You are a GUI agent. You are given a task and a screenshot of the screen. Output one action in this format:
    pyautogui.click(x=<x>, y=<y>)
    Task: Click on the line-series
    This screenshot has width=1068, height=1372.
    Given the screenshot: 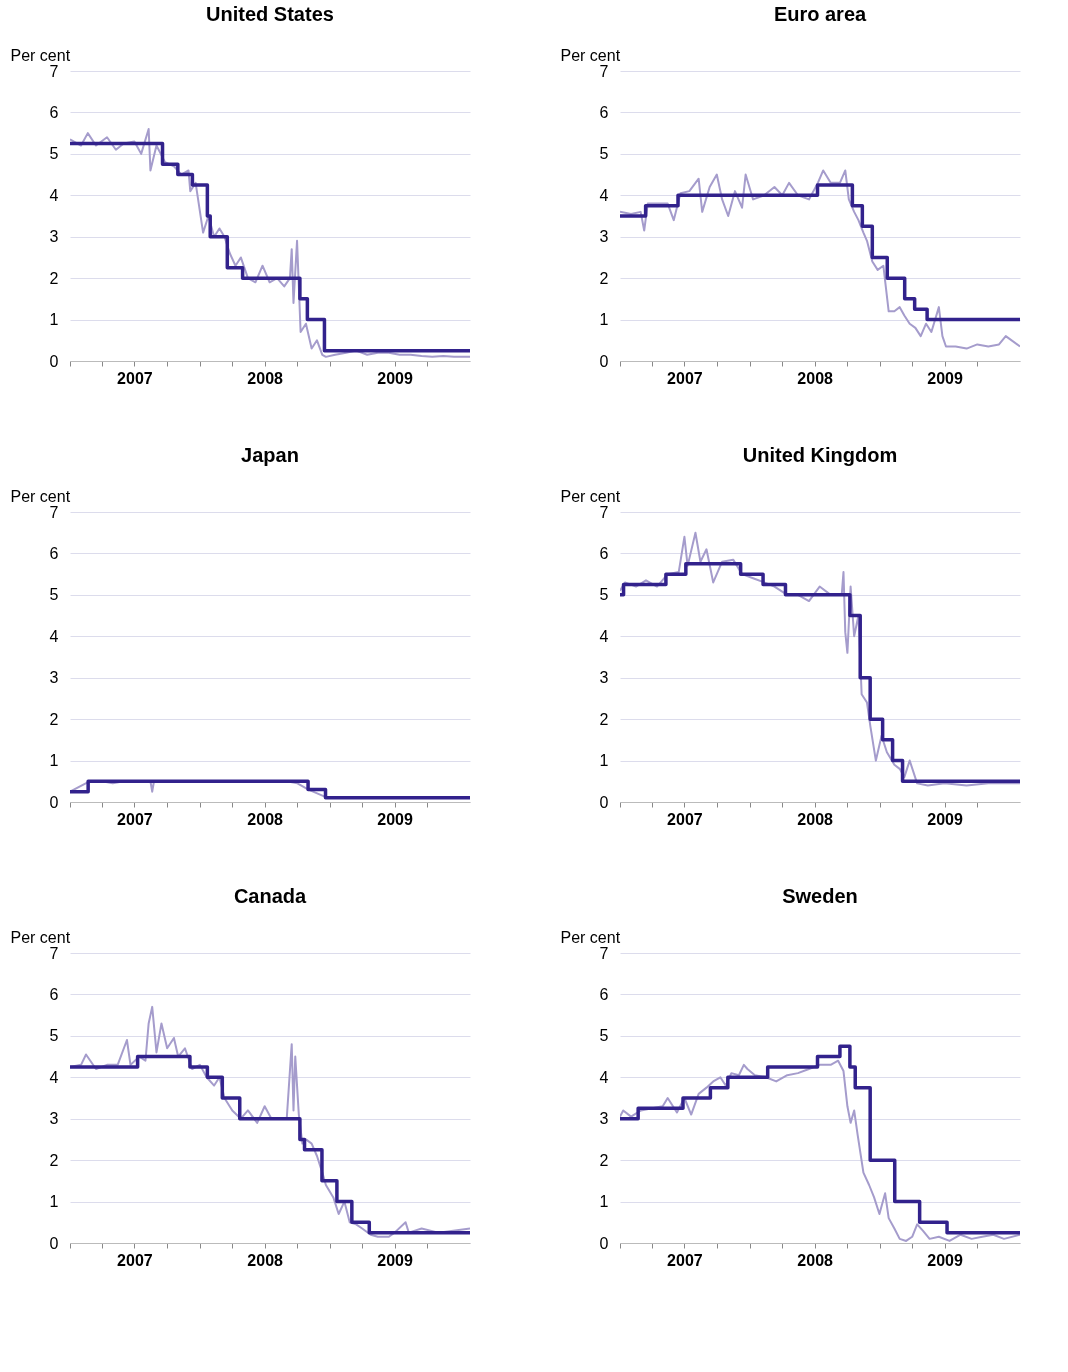 What is the action you would take?
    pyautogui.click(x=820, y=259)
    